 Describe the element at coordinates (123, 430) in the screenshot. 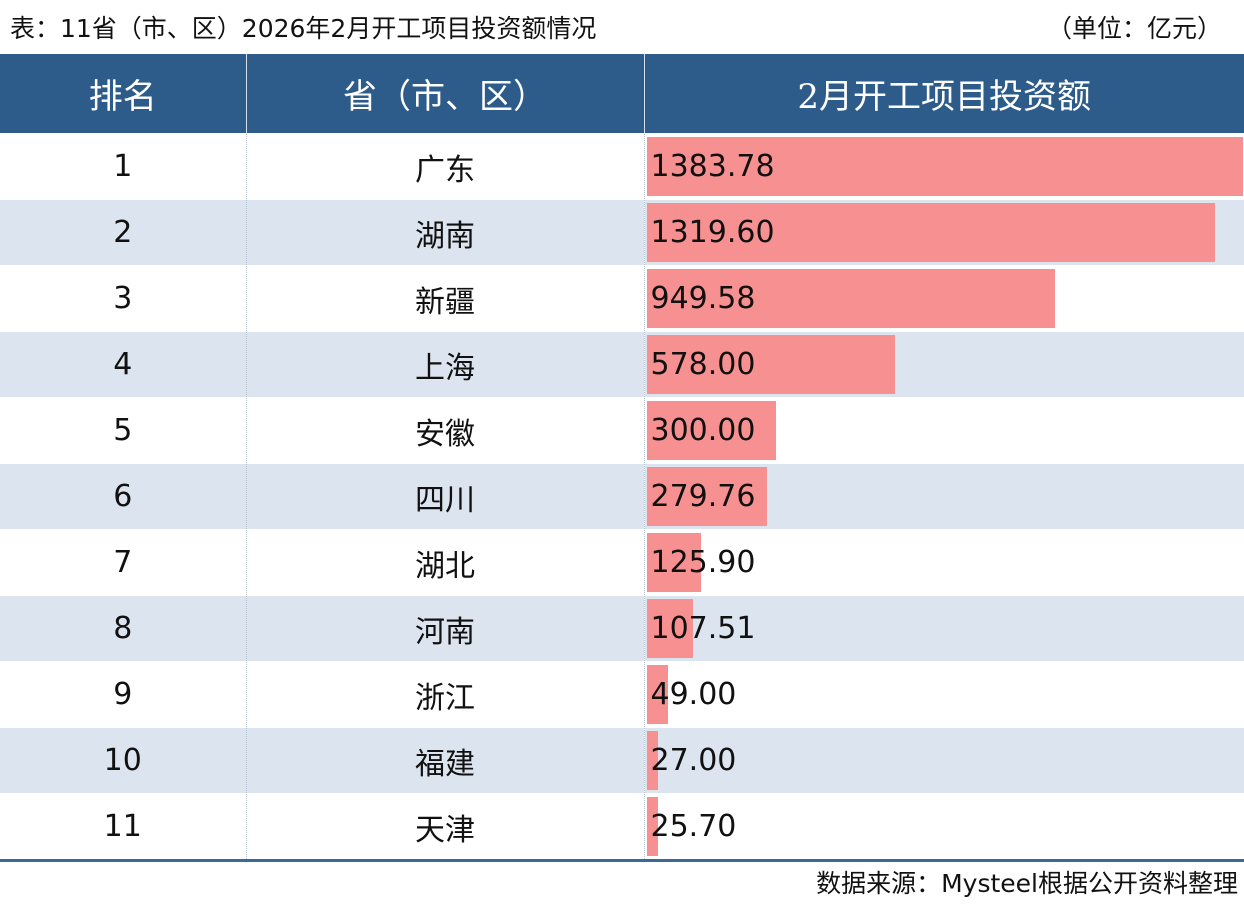

I see `rank-cell: 5` at that location.